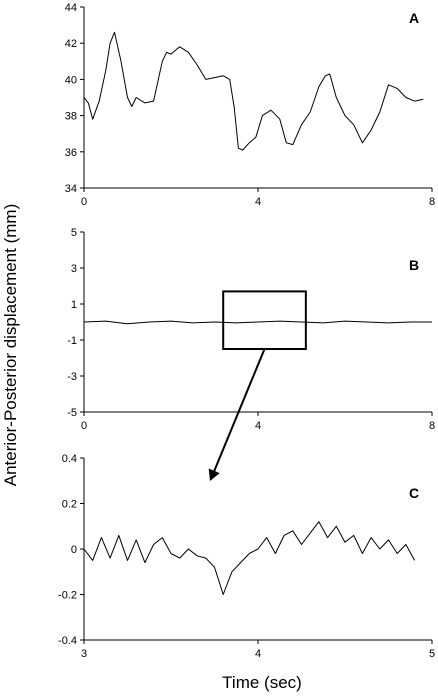 This screenshot has height=697, width=438. Describe the element at coordinates (414, 18) in the screenshot. I see `panel-label: A` at that location.